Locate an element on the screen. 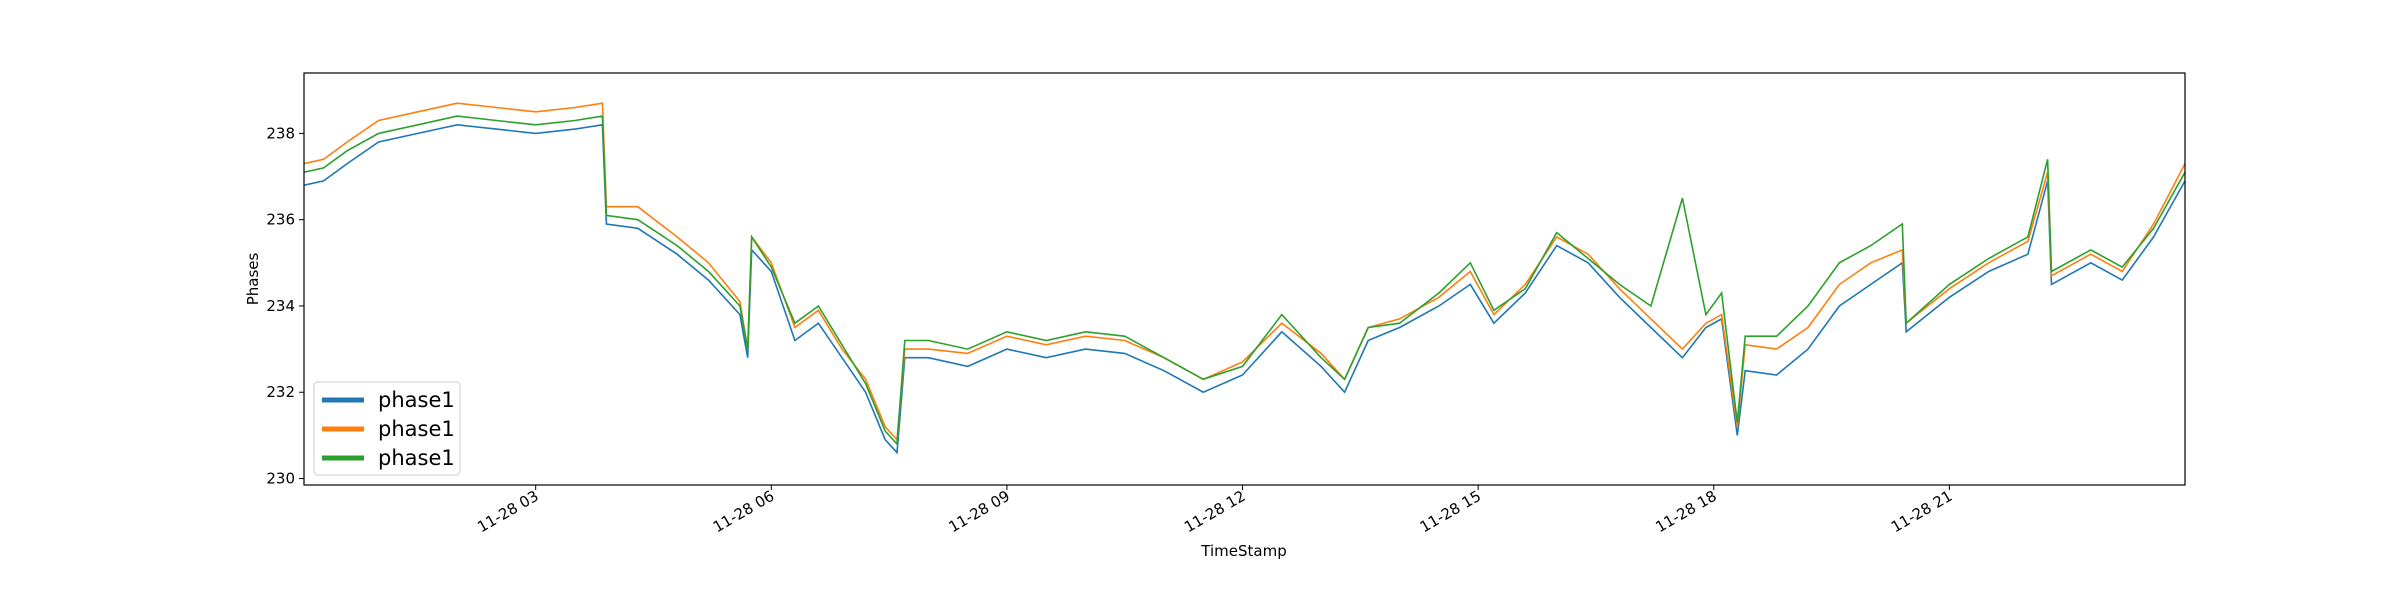 This screenshot has width=2400, height=600. y-tick-label: 234 is located at coordinates (280, 306).